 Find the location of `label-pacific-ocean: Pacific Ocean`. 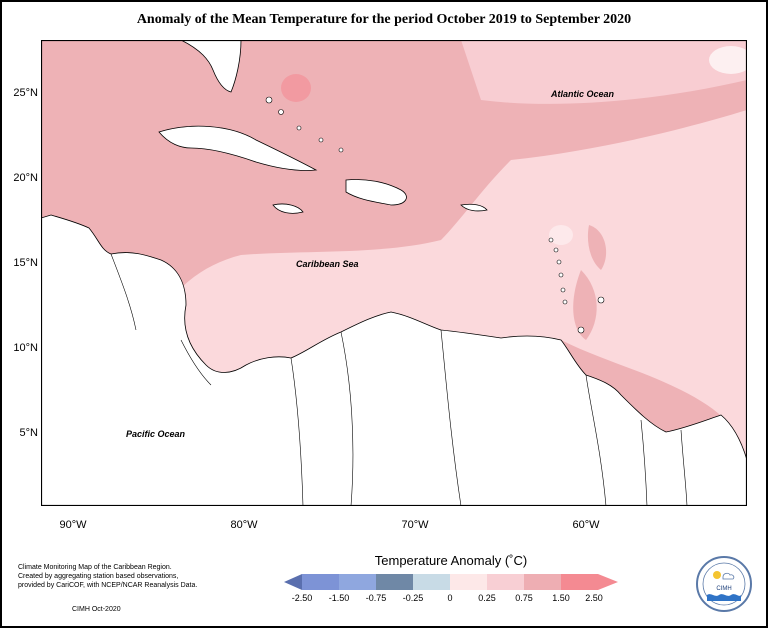

label-pacific-ocean: Pacific Ocean is located at coordinates (156, 434).